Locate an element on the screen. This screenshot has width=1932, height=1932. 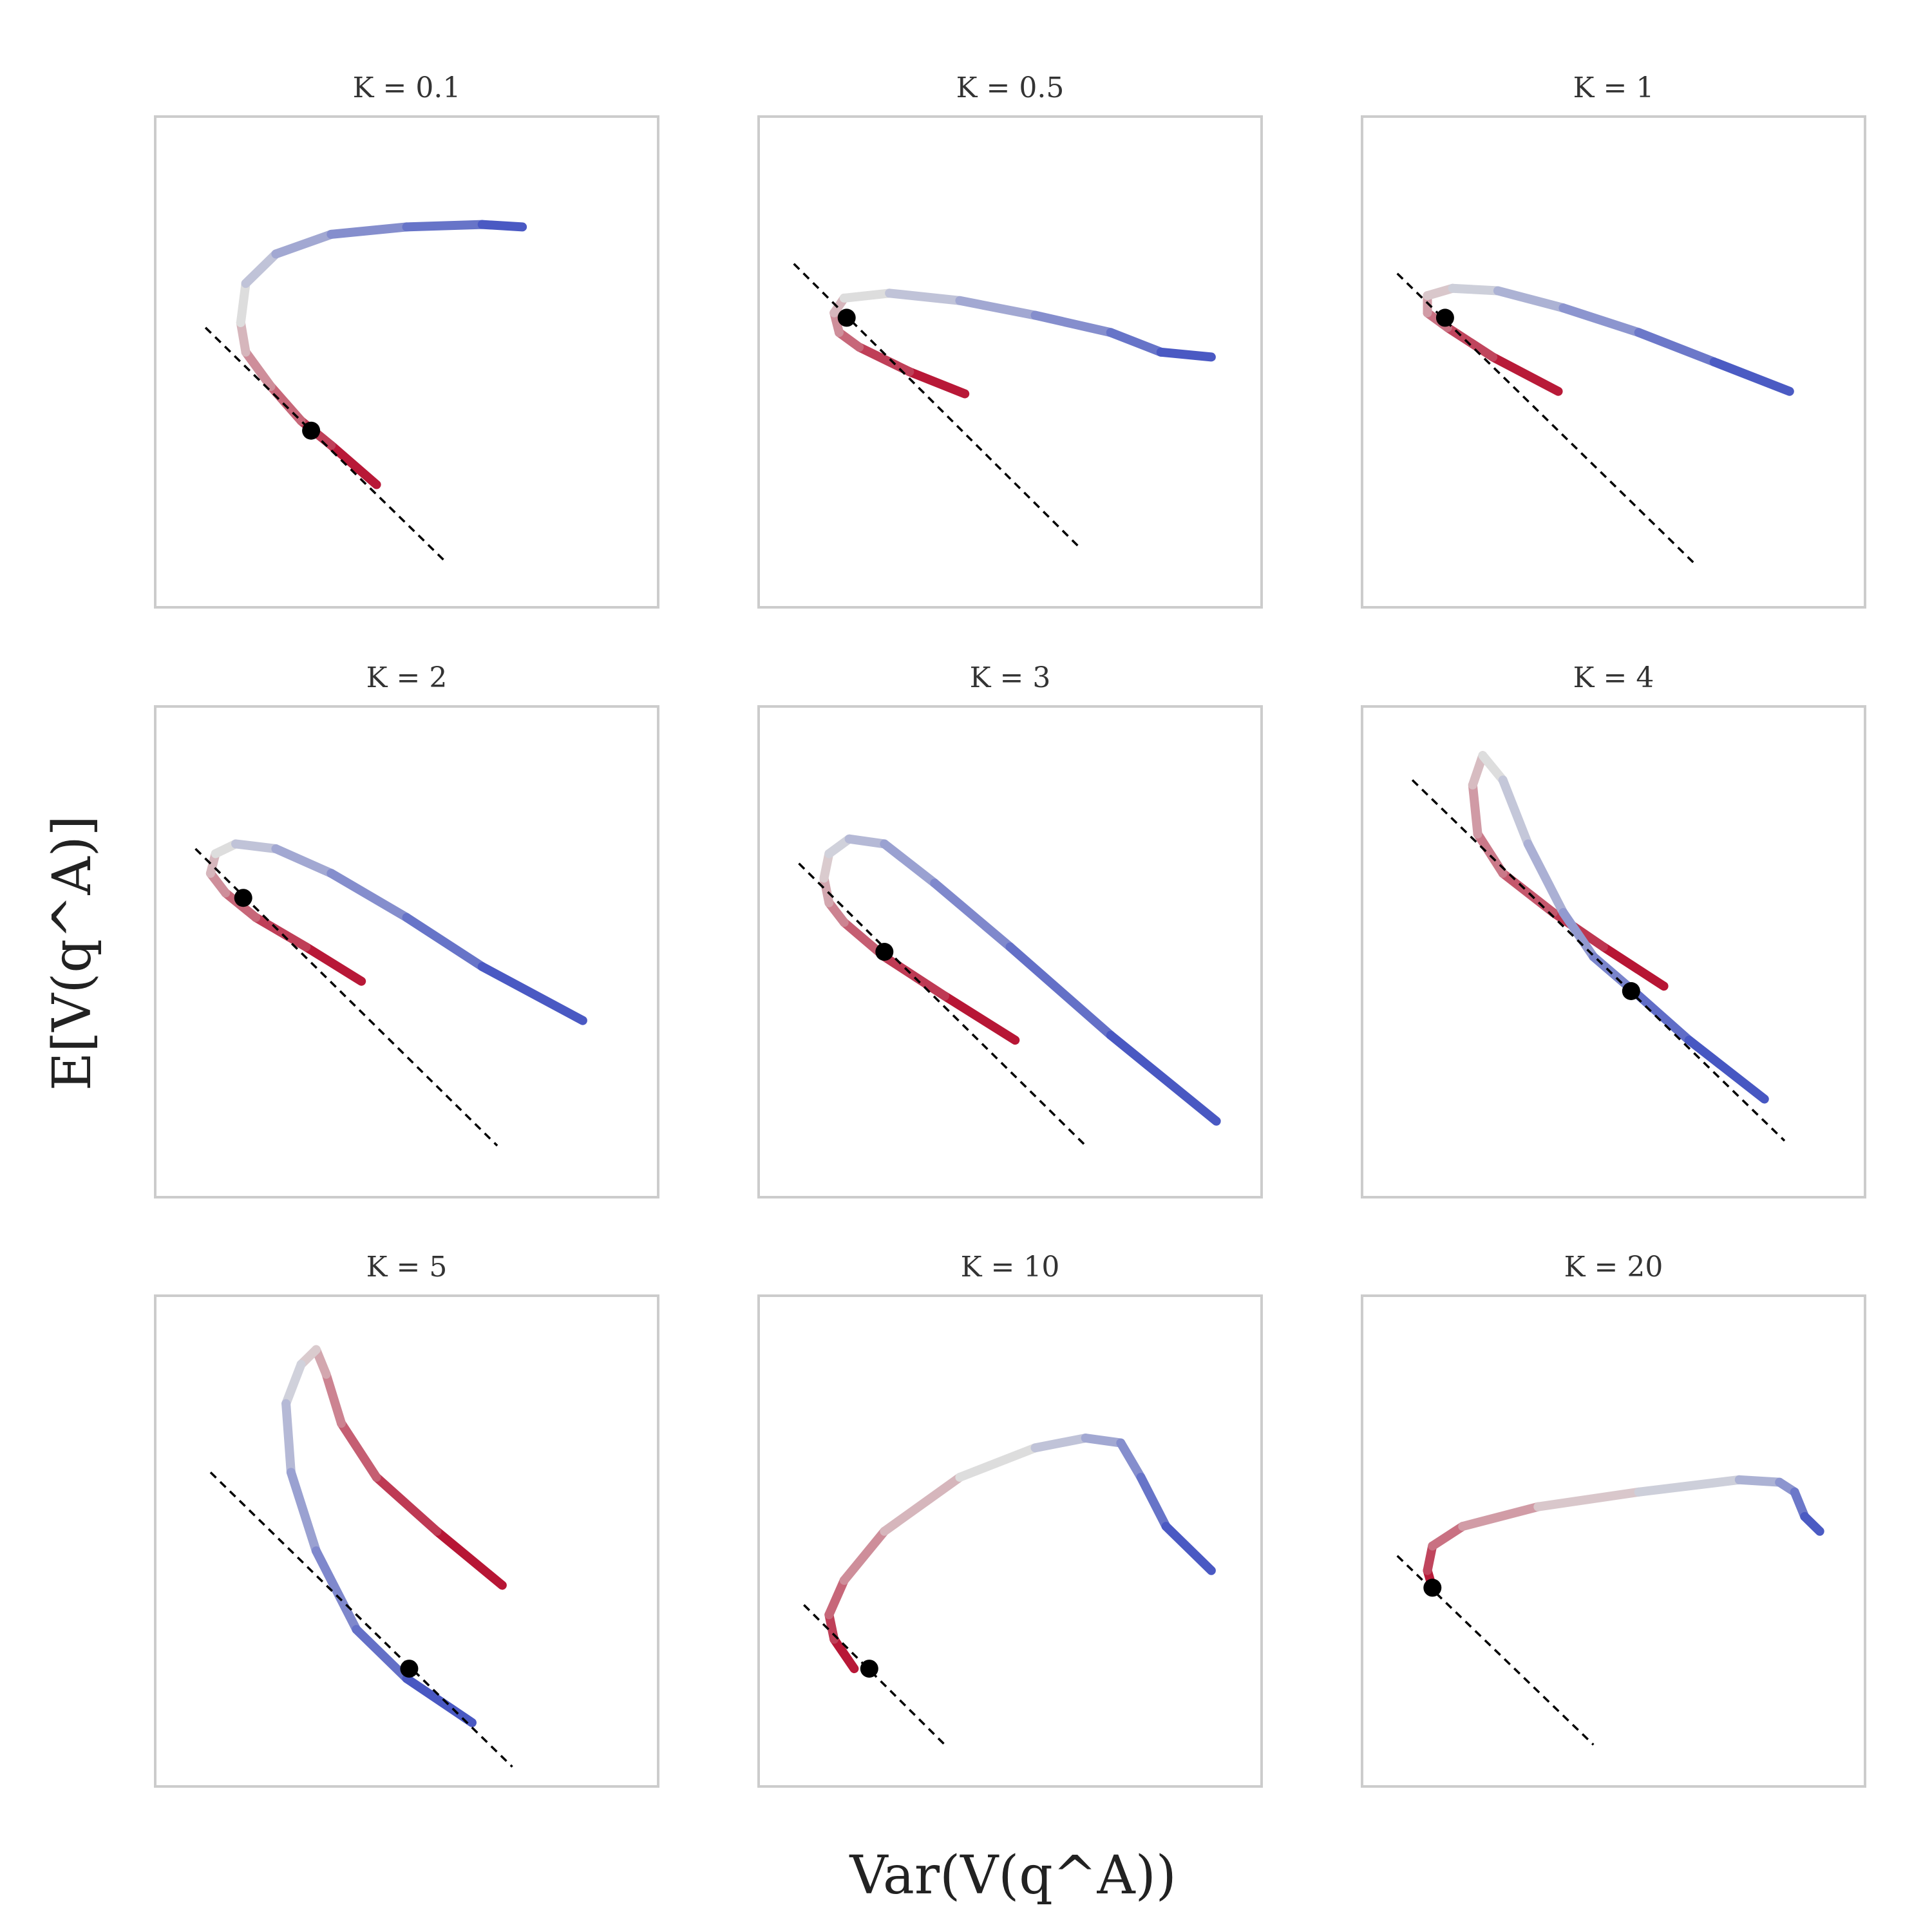
panel-title: K = 2 is located at coordinates (407, 678).